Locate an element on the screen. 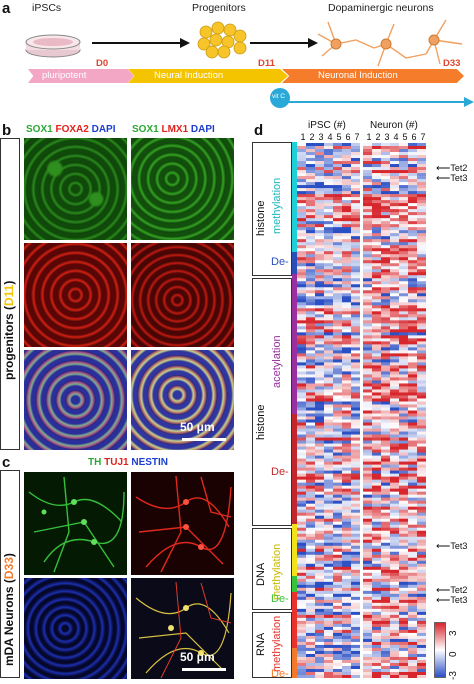 The width and height of the screenshot is (474, 684). outer-label-histone-1: histone is located at coordinates (261, 218).